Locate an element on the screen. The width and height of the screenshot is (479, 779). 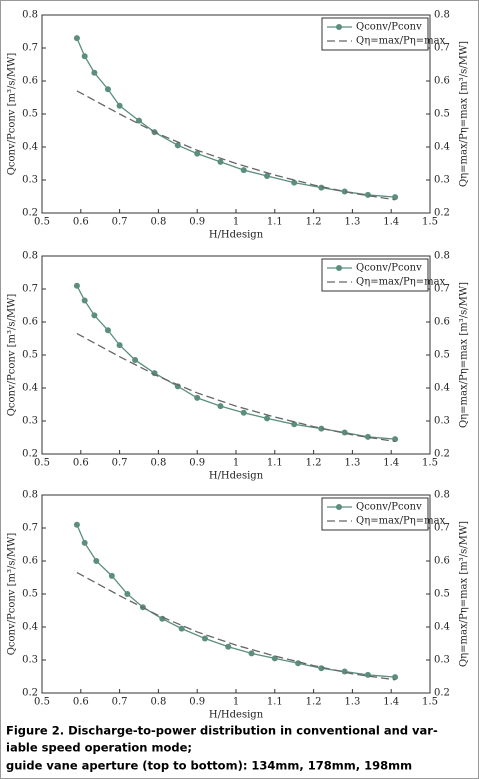
y-tick-label: 0.8 is located at coordinates (30, 15).